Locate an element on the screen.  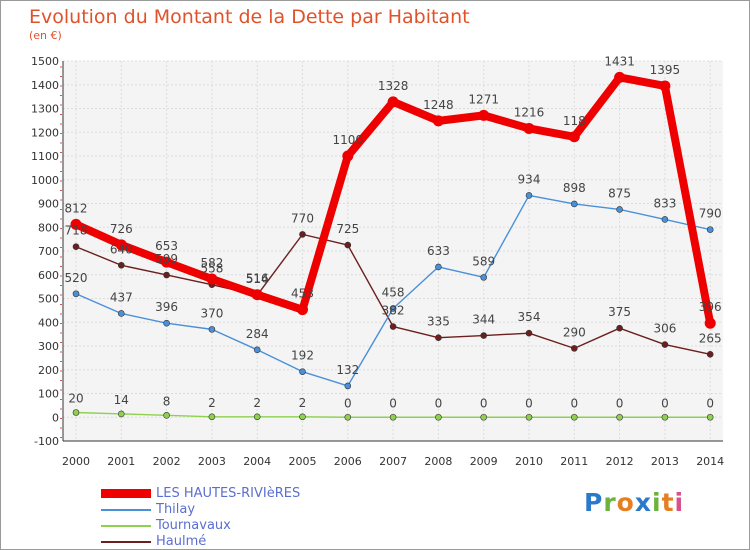
logo-letter: P is located at coordinates (594, 502).